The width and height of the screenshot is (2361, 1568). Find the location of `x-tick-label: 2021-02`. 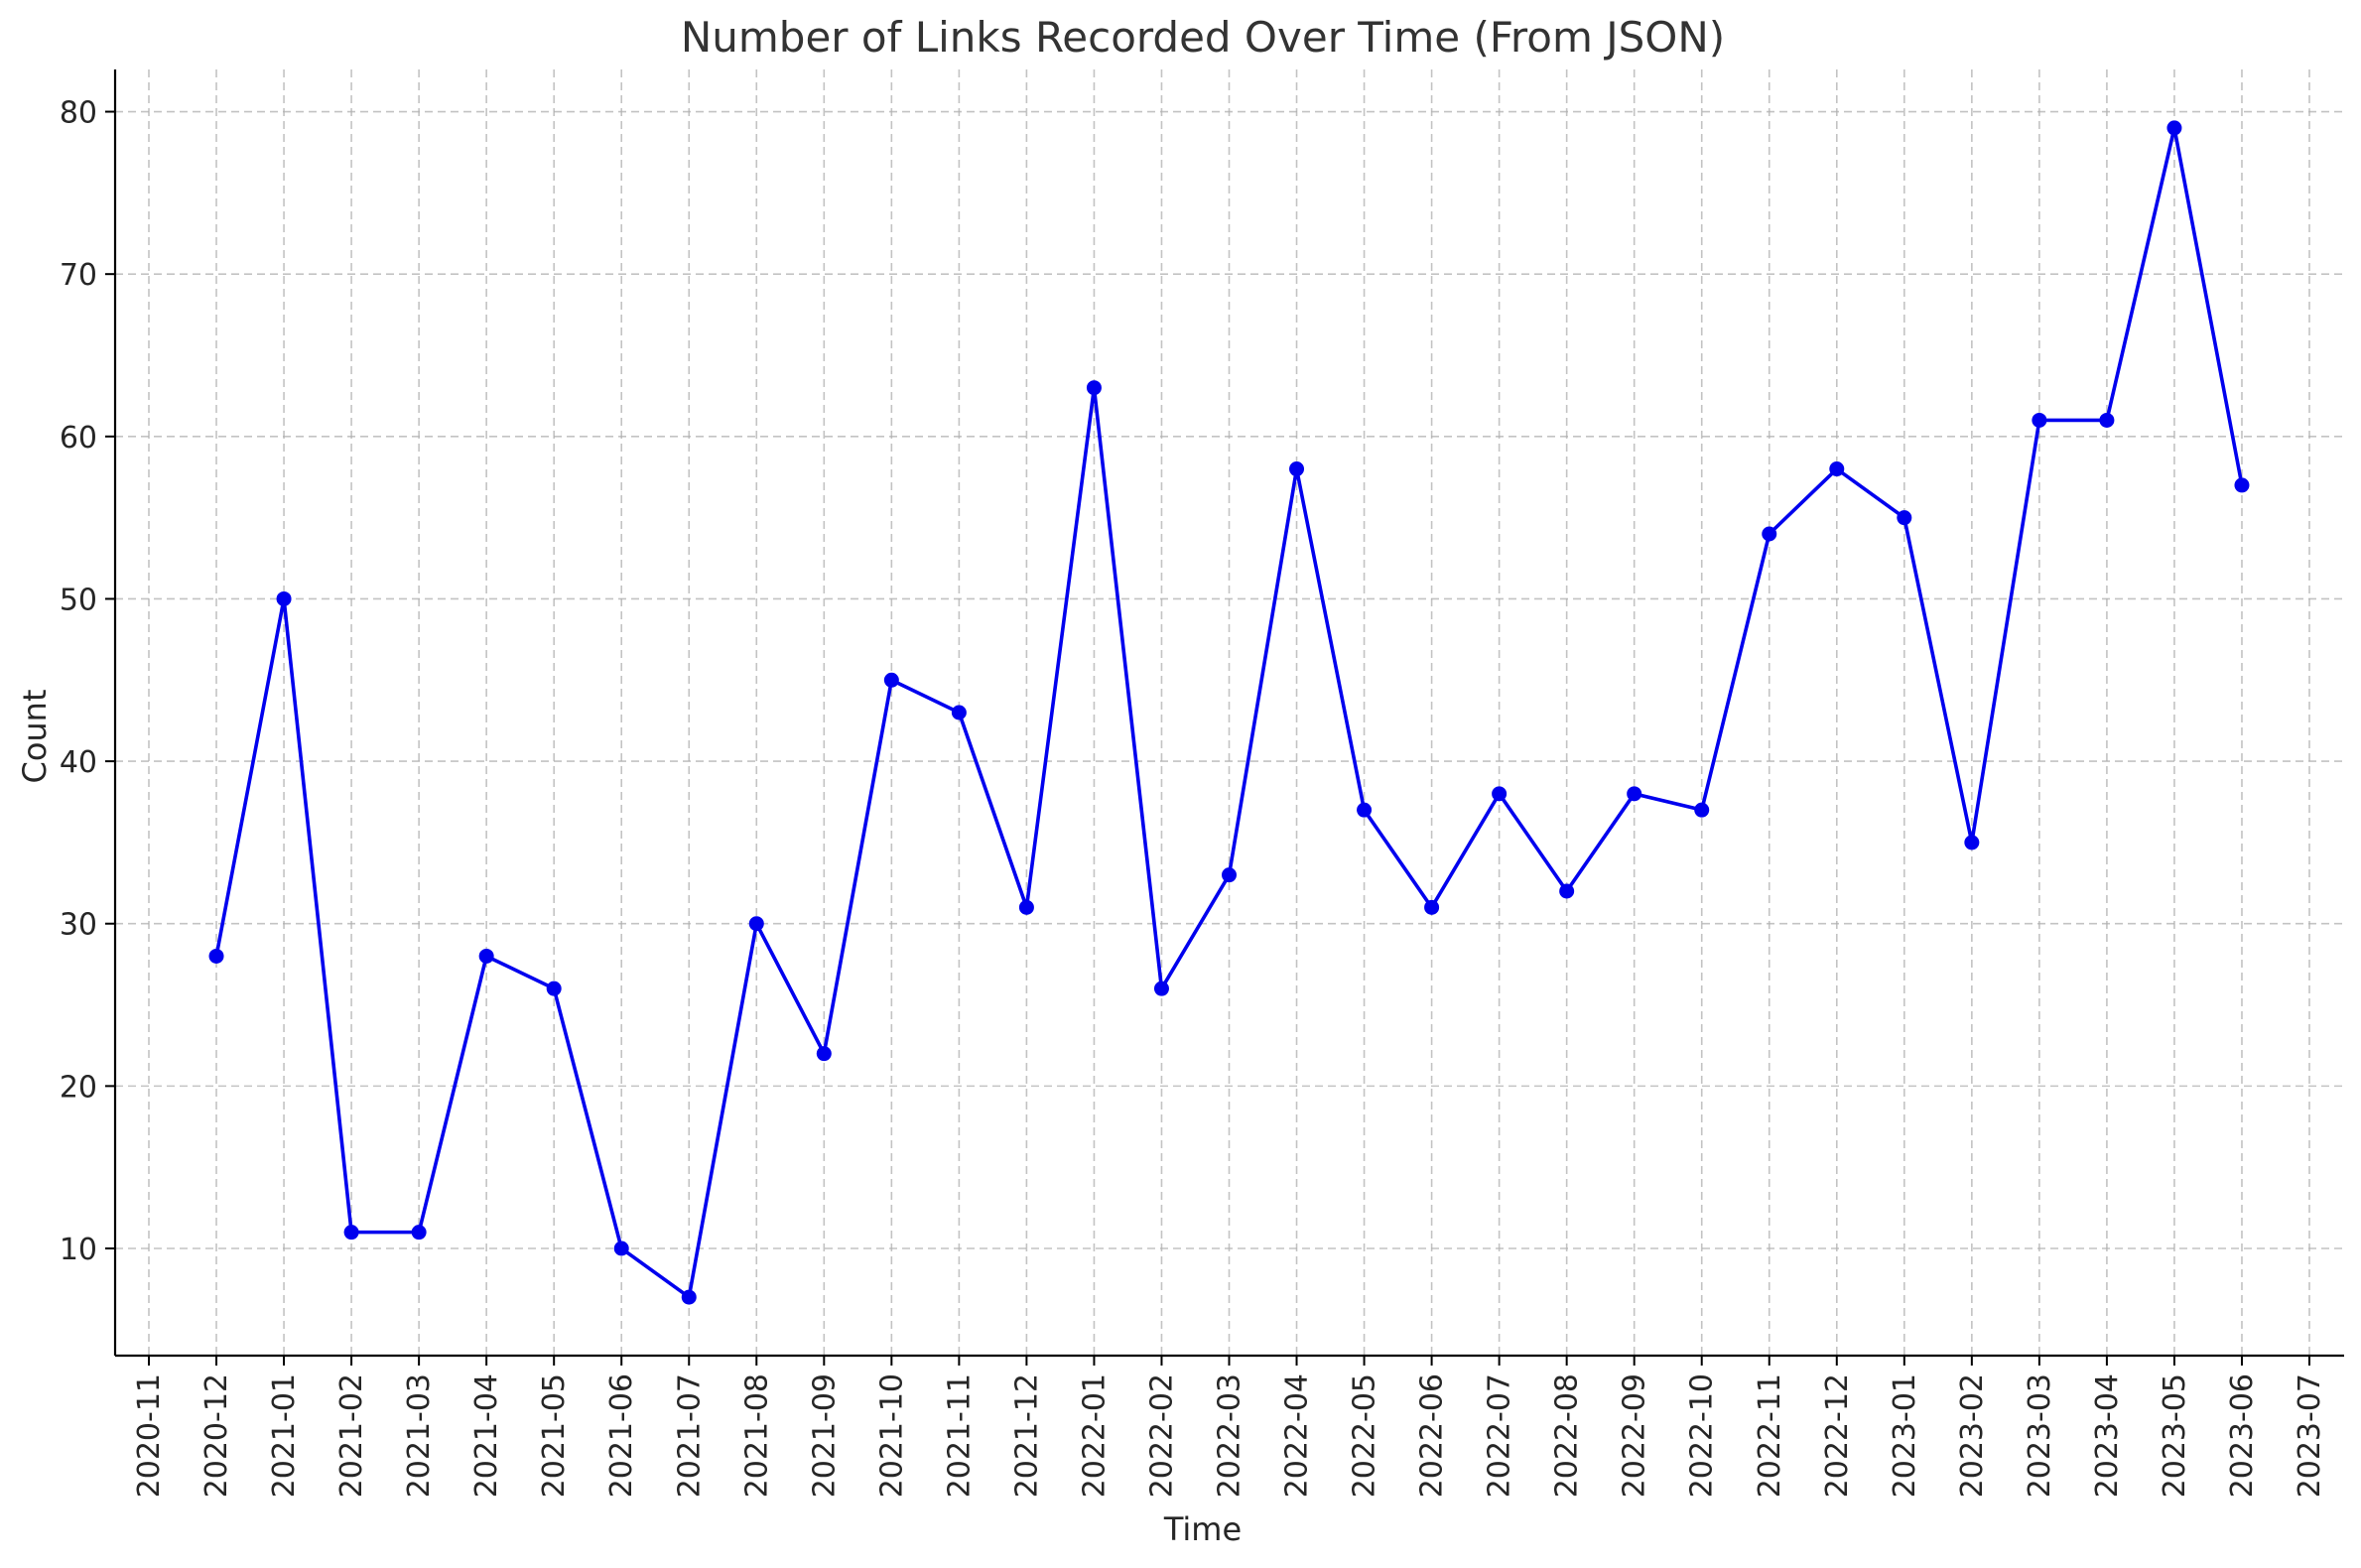

x-tick-label: 2021-02 is located at coordinates (351, 1435).